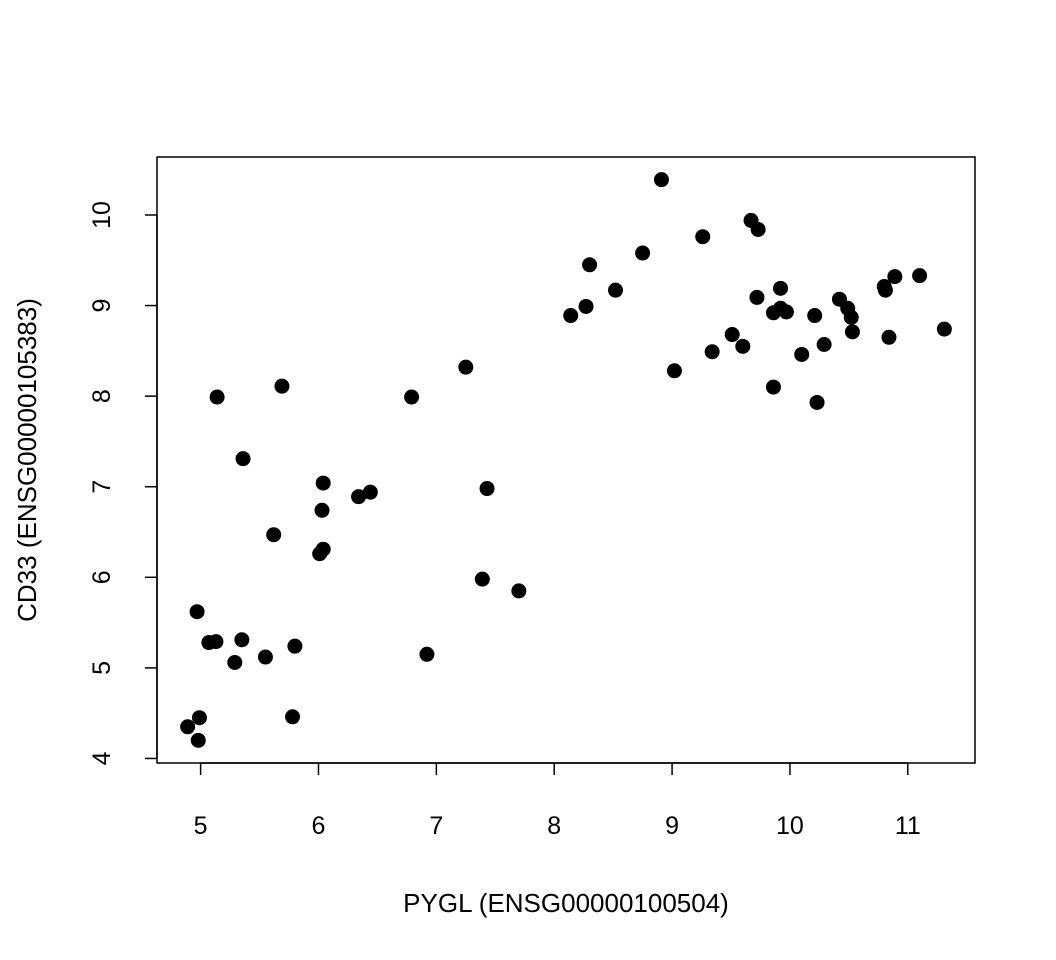 This screenshot has width=1056, height=960. What do you see at coordinates (102, 396) in the screenshot?
I see `y-tick-label: 8` at bounding box center [102, 396].